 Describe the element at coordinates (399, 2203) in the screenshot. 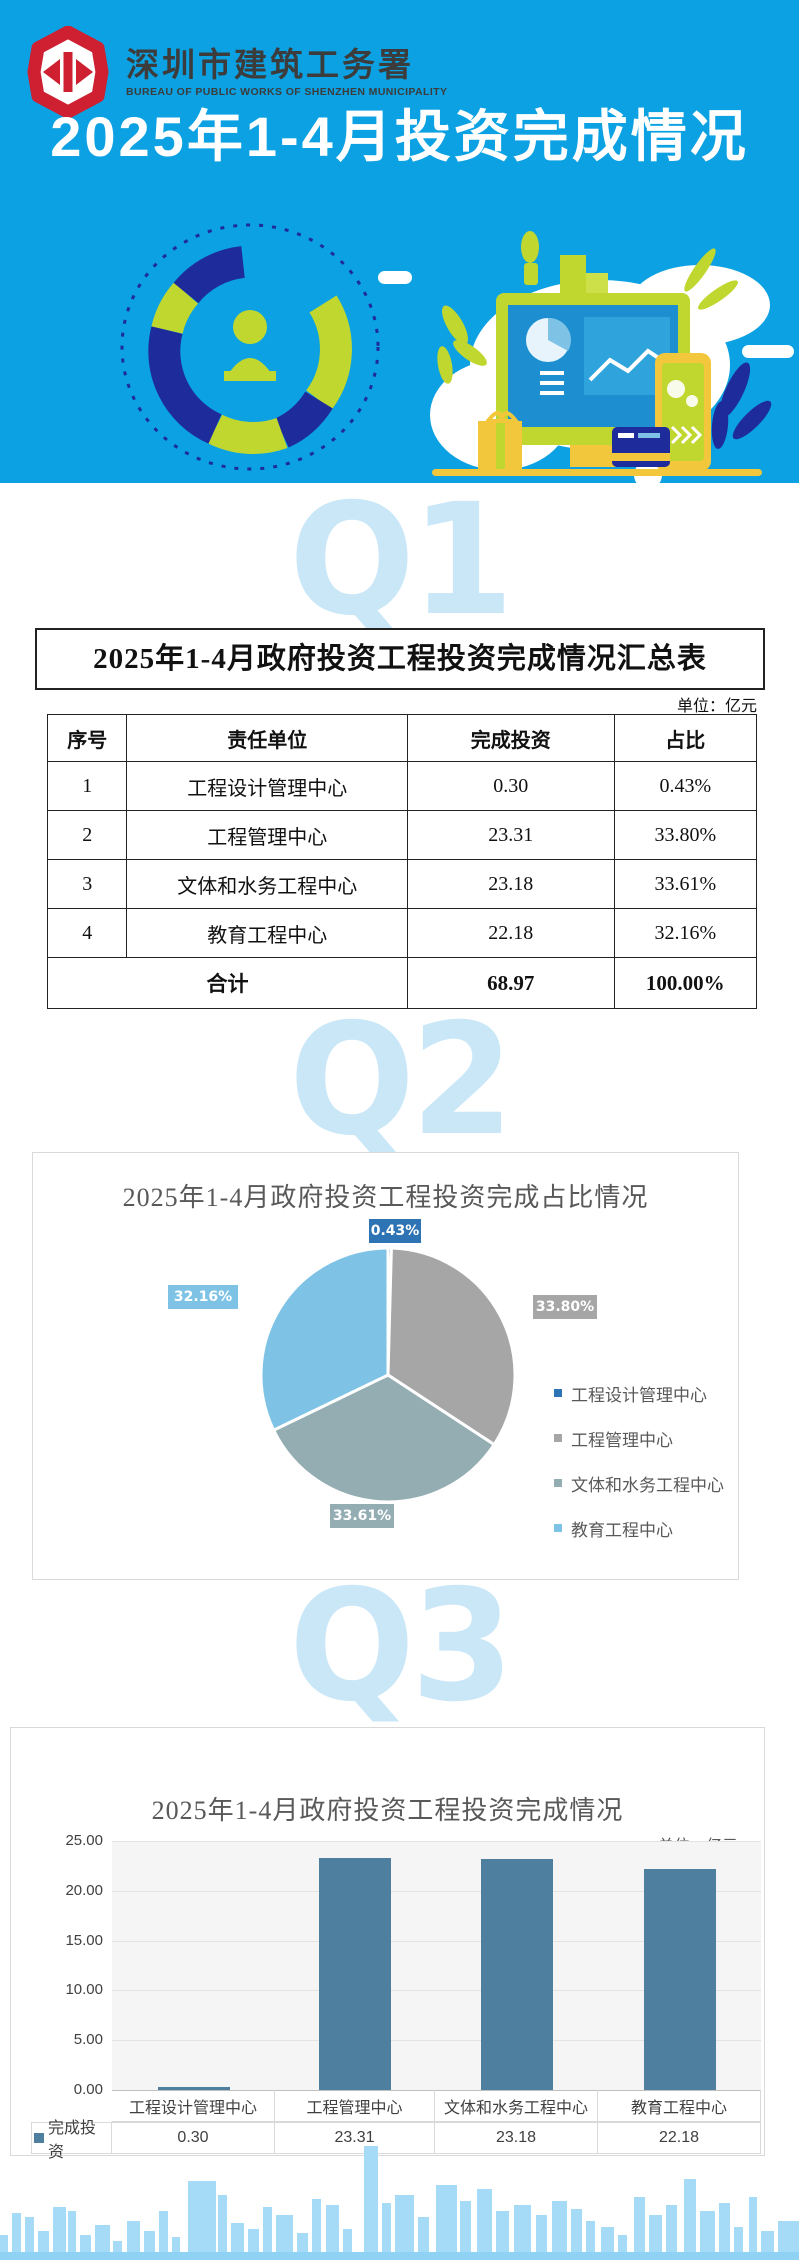

I see `city-skyline-icon` at that location.